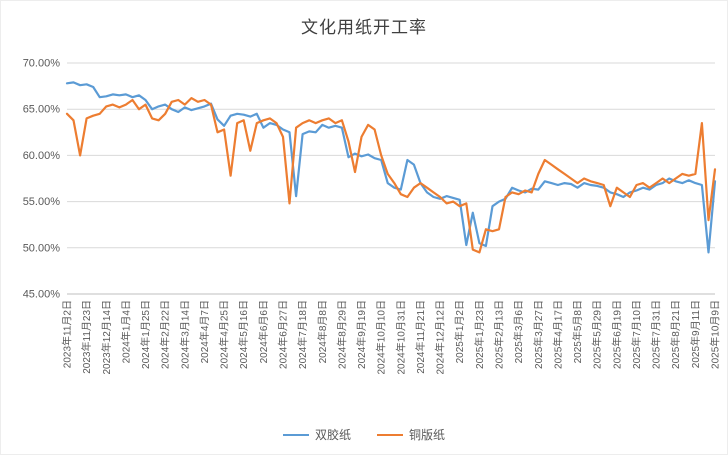 The height and width of the screenshot is (455, 728). I want to click on legend-label: 铜版纸, so click(427, 435).